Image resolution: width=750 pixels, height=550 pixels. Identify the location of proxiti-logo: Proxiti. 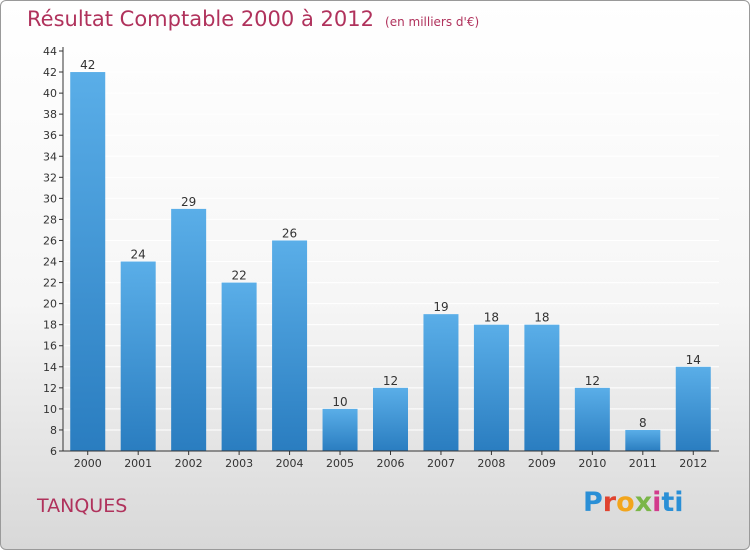
(633, 502).